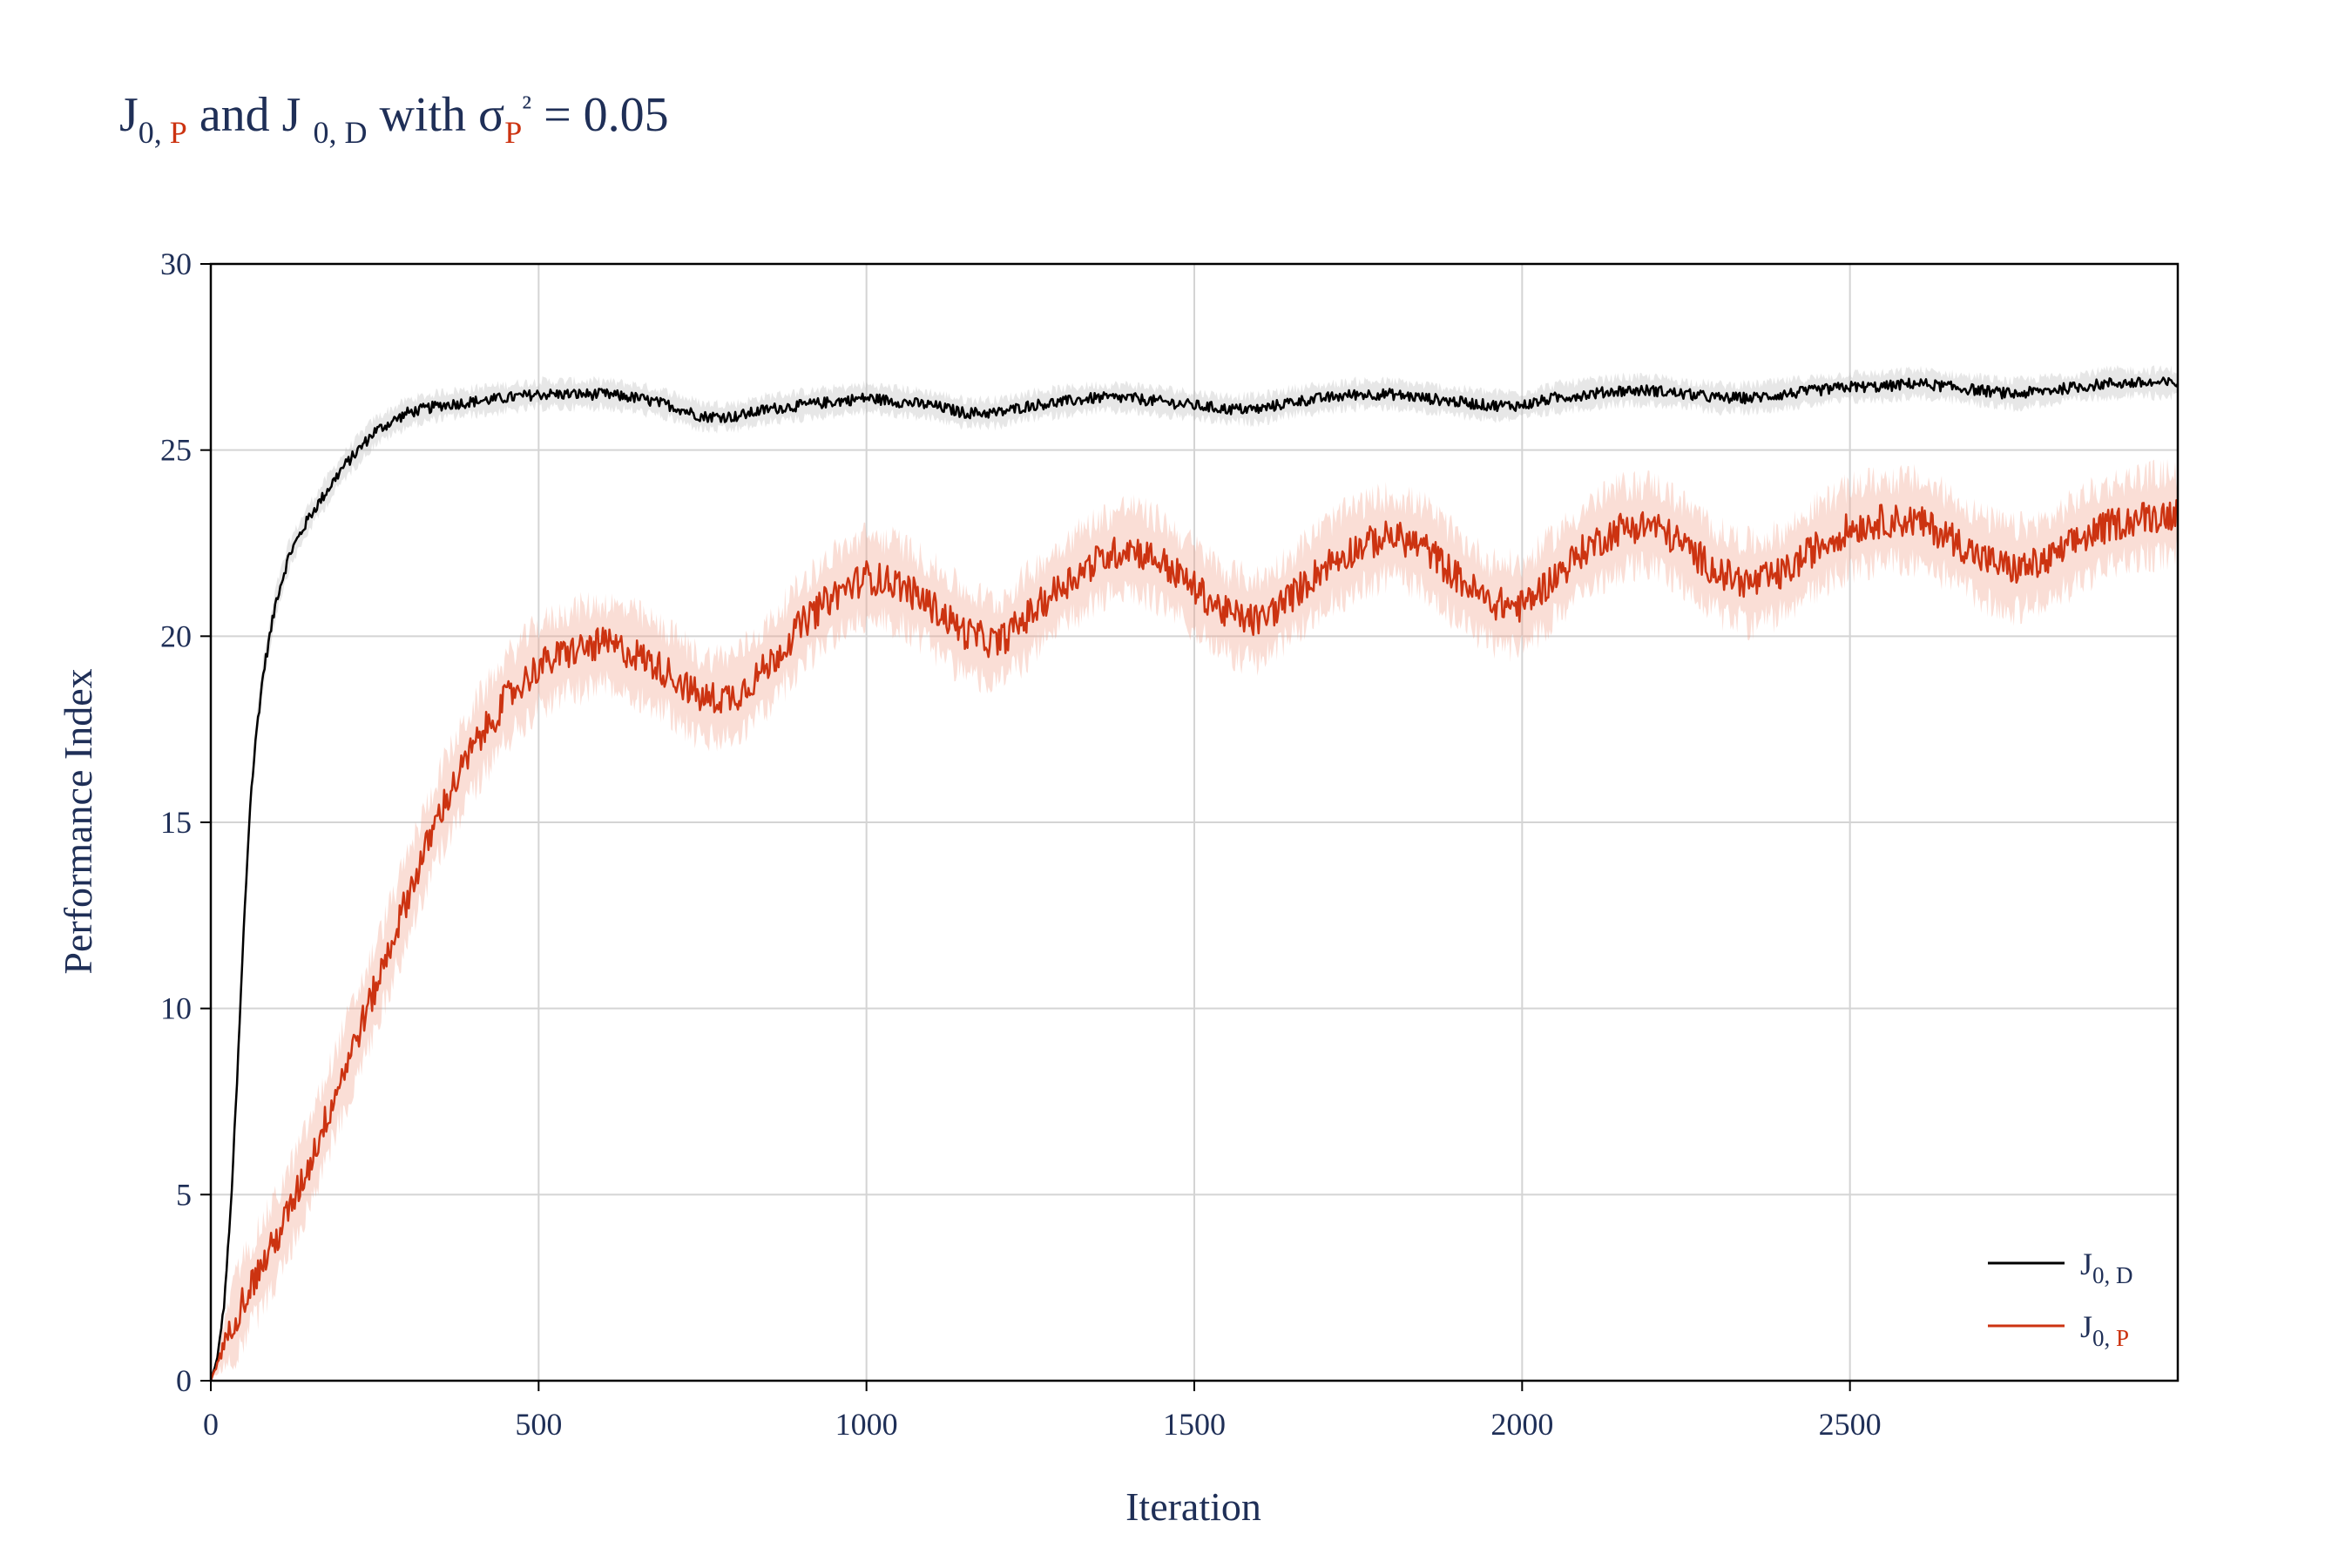  What do you see at coordinates (211, 1424) in the screenshot?
I see `x-tick-label-0: 0` at bounding box center [211, 1424].